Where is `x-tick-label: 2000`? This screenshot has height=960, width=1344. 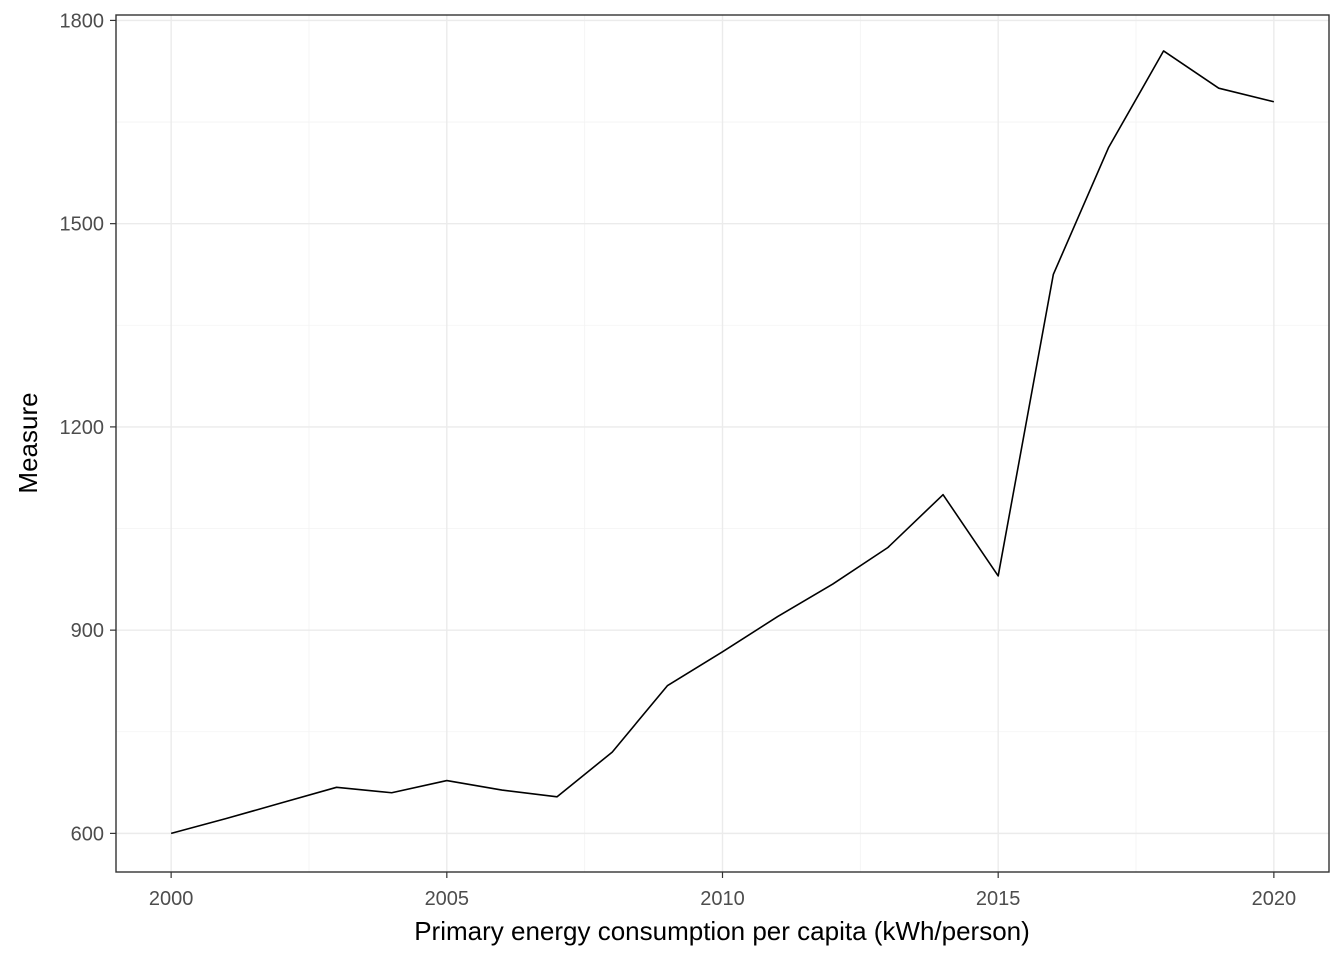
x-tick-label: 2000 is located at coordinates (171, 899).